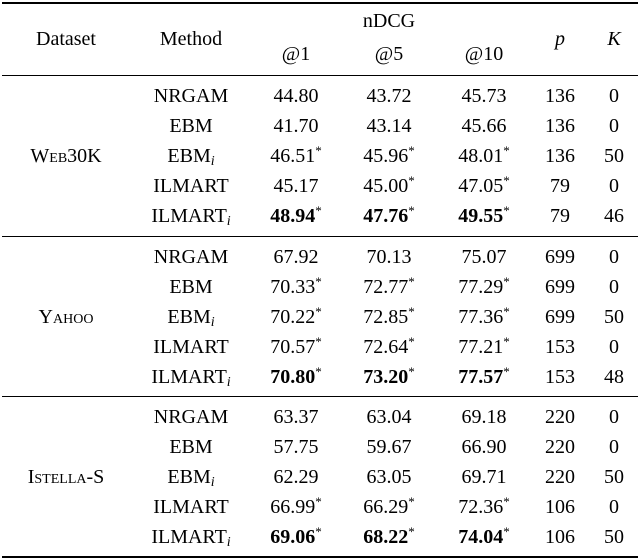 The image size is (640, 560). I want to click on header-rule, so click(320, 75).